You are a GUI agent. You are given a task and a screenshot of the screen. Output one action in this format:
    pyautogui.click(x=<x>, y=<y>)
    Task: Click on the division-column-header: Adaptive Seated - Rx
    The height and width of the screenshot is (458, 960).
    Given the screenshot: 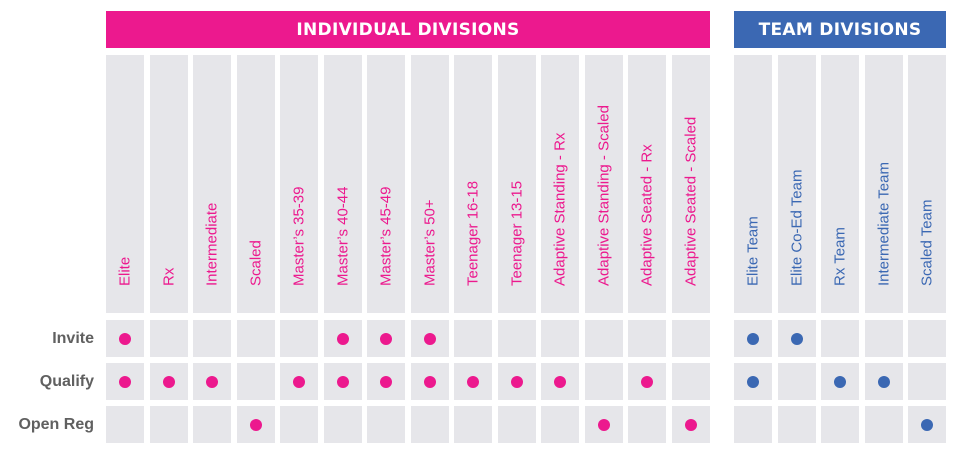 What is the action you would take?
    pyautogui.click(x=647, y=184)
    